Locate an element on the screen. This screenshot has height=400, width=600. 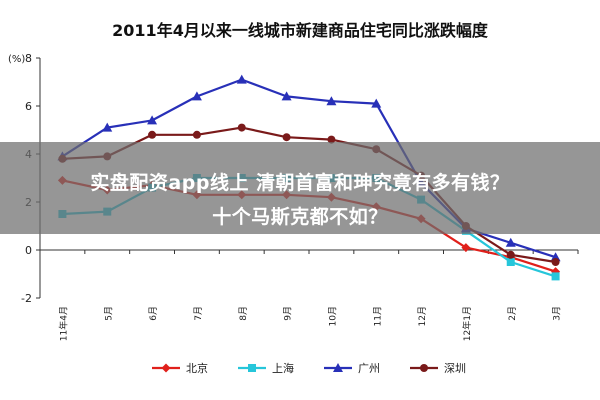
legend-label: 广州 is located at coordinates (369, 368).